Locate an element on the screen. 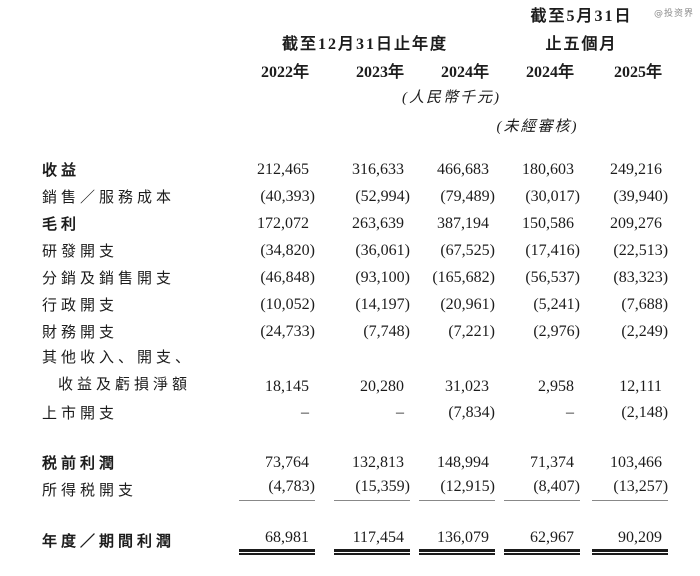  value-cell: (83,323) is located at coordinates (641, 277).